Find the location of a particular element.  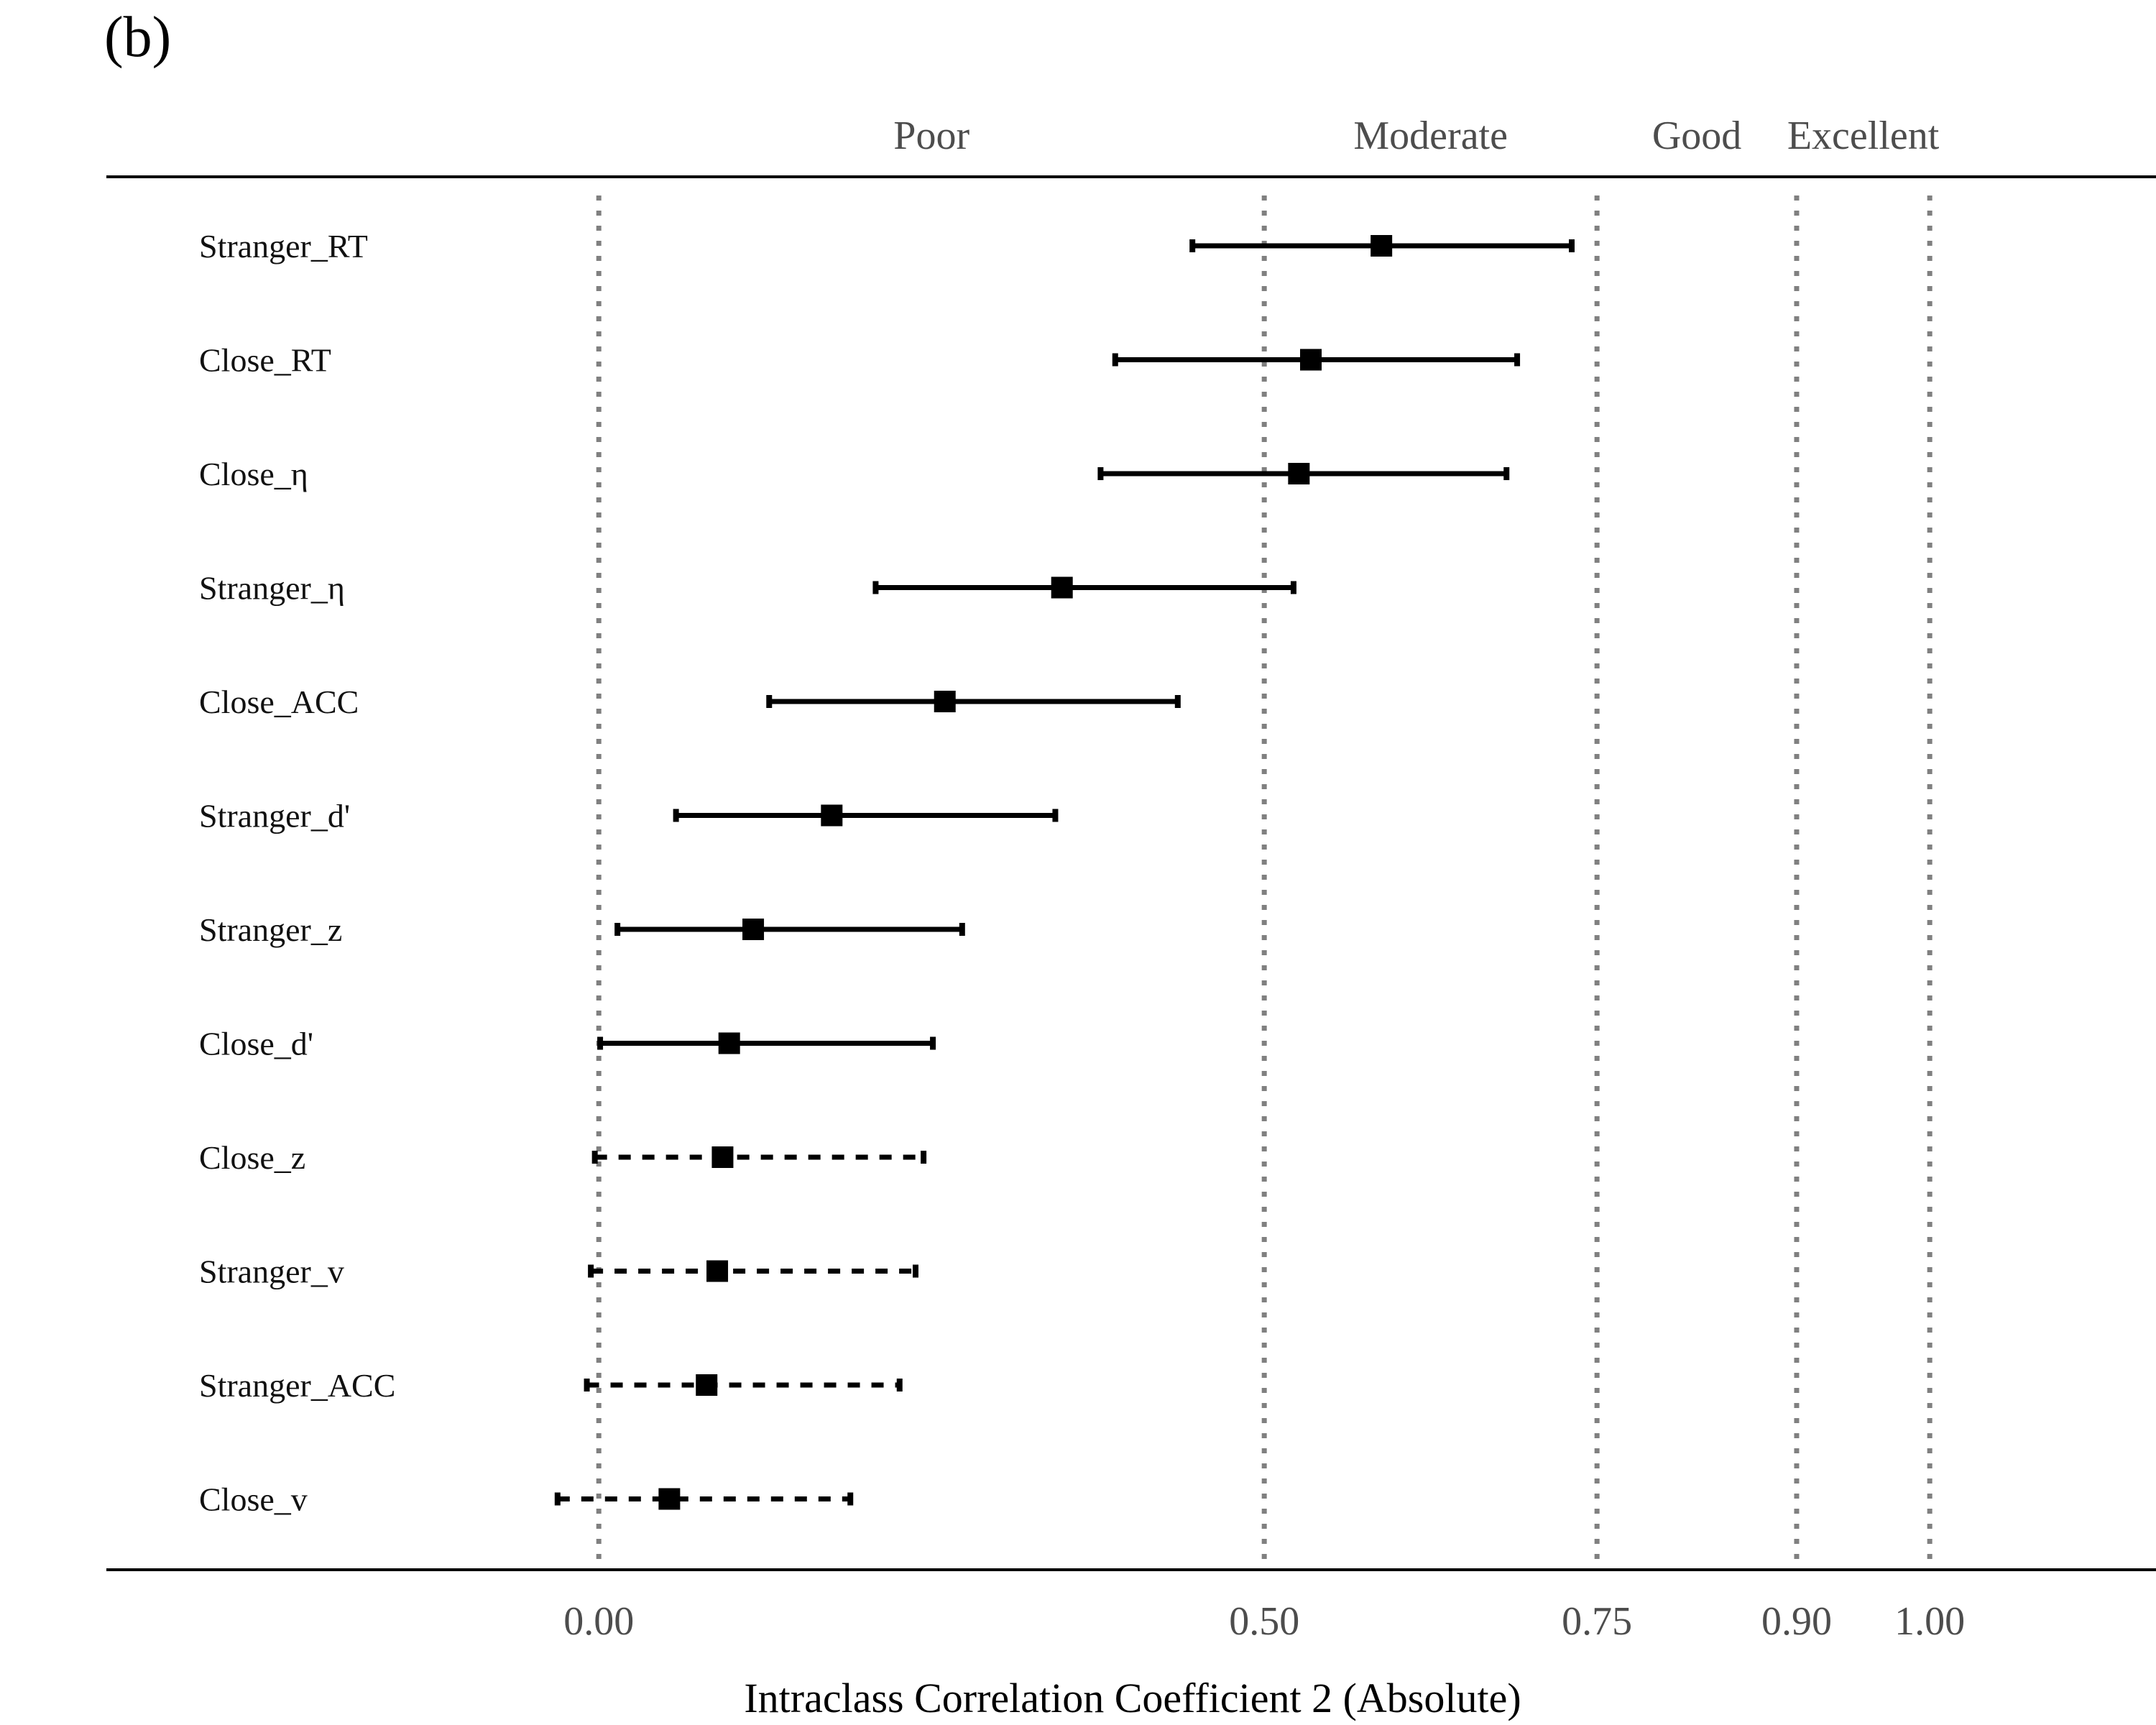

x-tick-label: 0.75 is located at coordinates (1597, 1621).